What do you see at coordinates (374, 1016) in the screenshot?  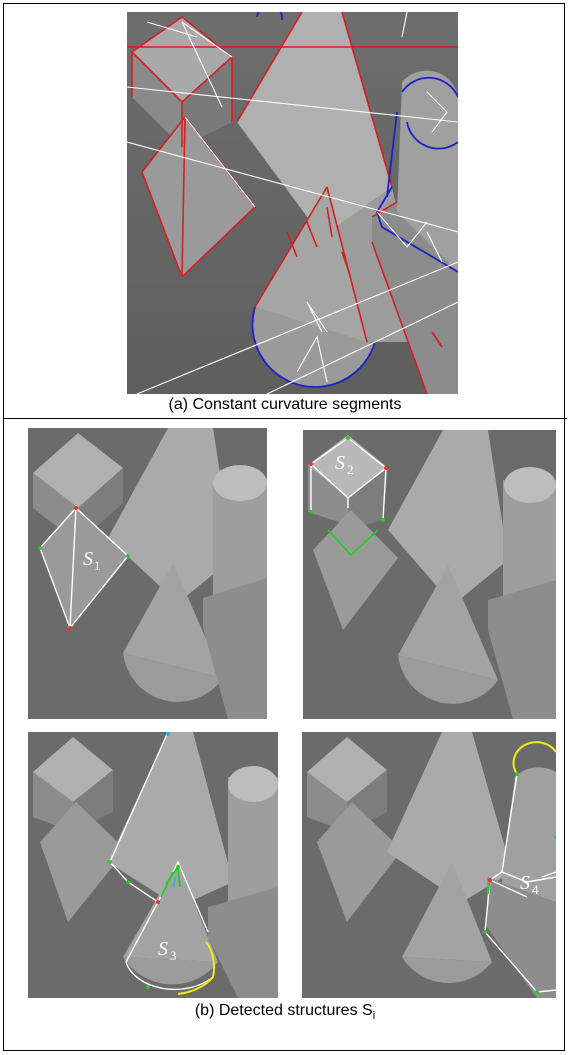 I see `caption-b-subscript: i` at bounding box center [374, 1016].